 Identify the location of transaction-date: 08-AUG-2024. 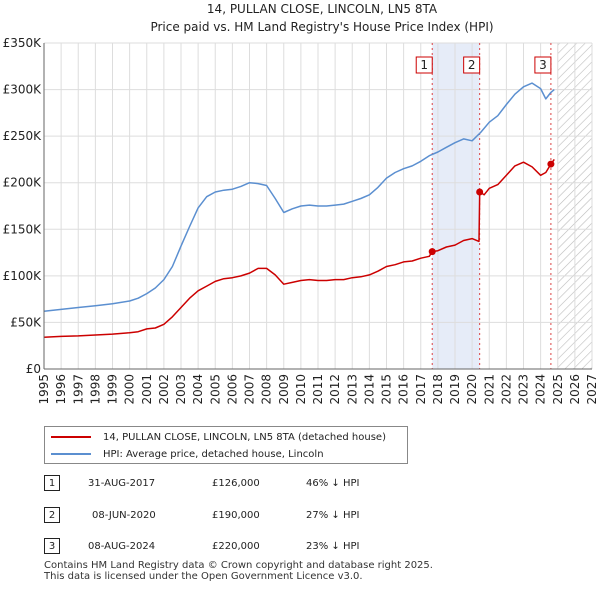
(122, 546).